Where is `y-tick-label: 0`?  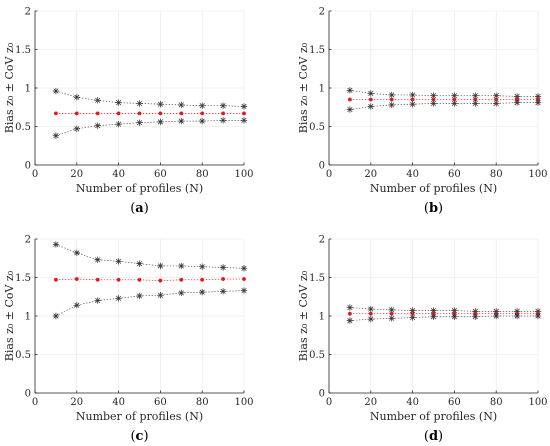
y-tick-label: 0 is located at coordinates (28, 394).